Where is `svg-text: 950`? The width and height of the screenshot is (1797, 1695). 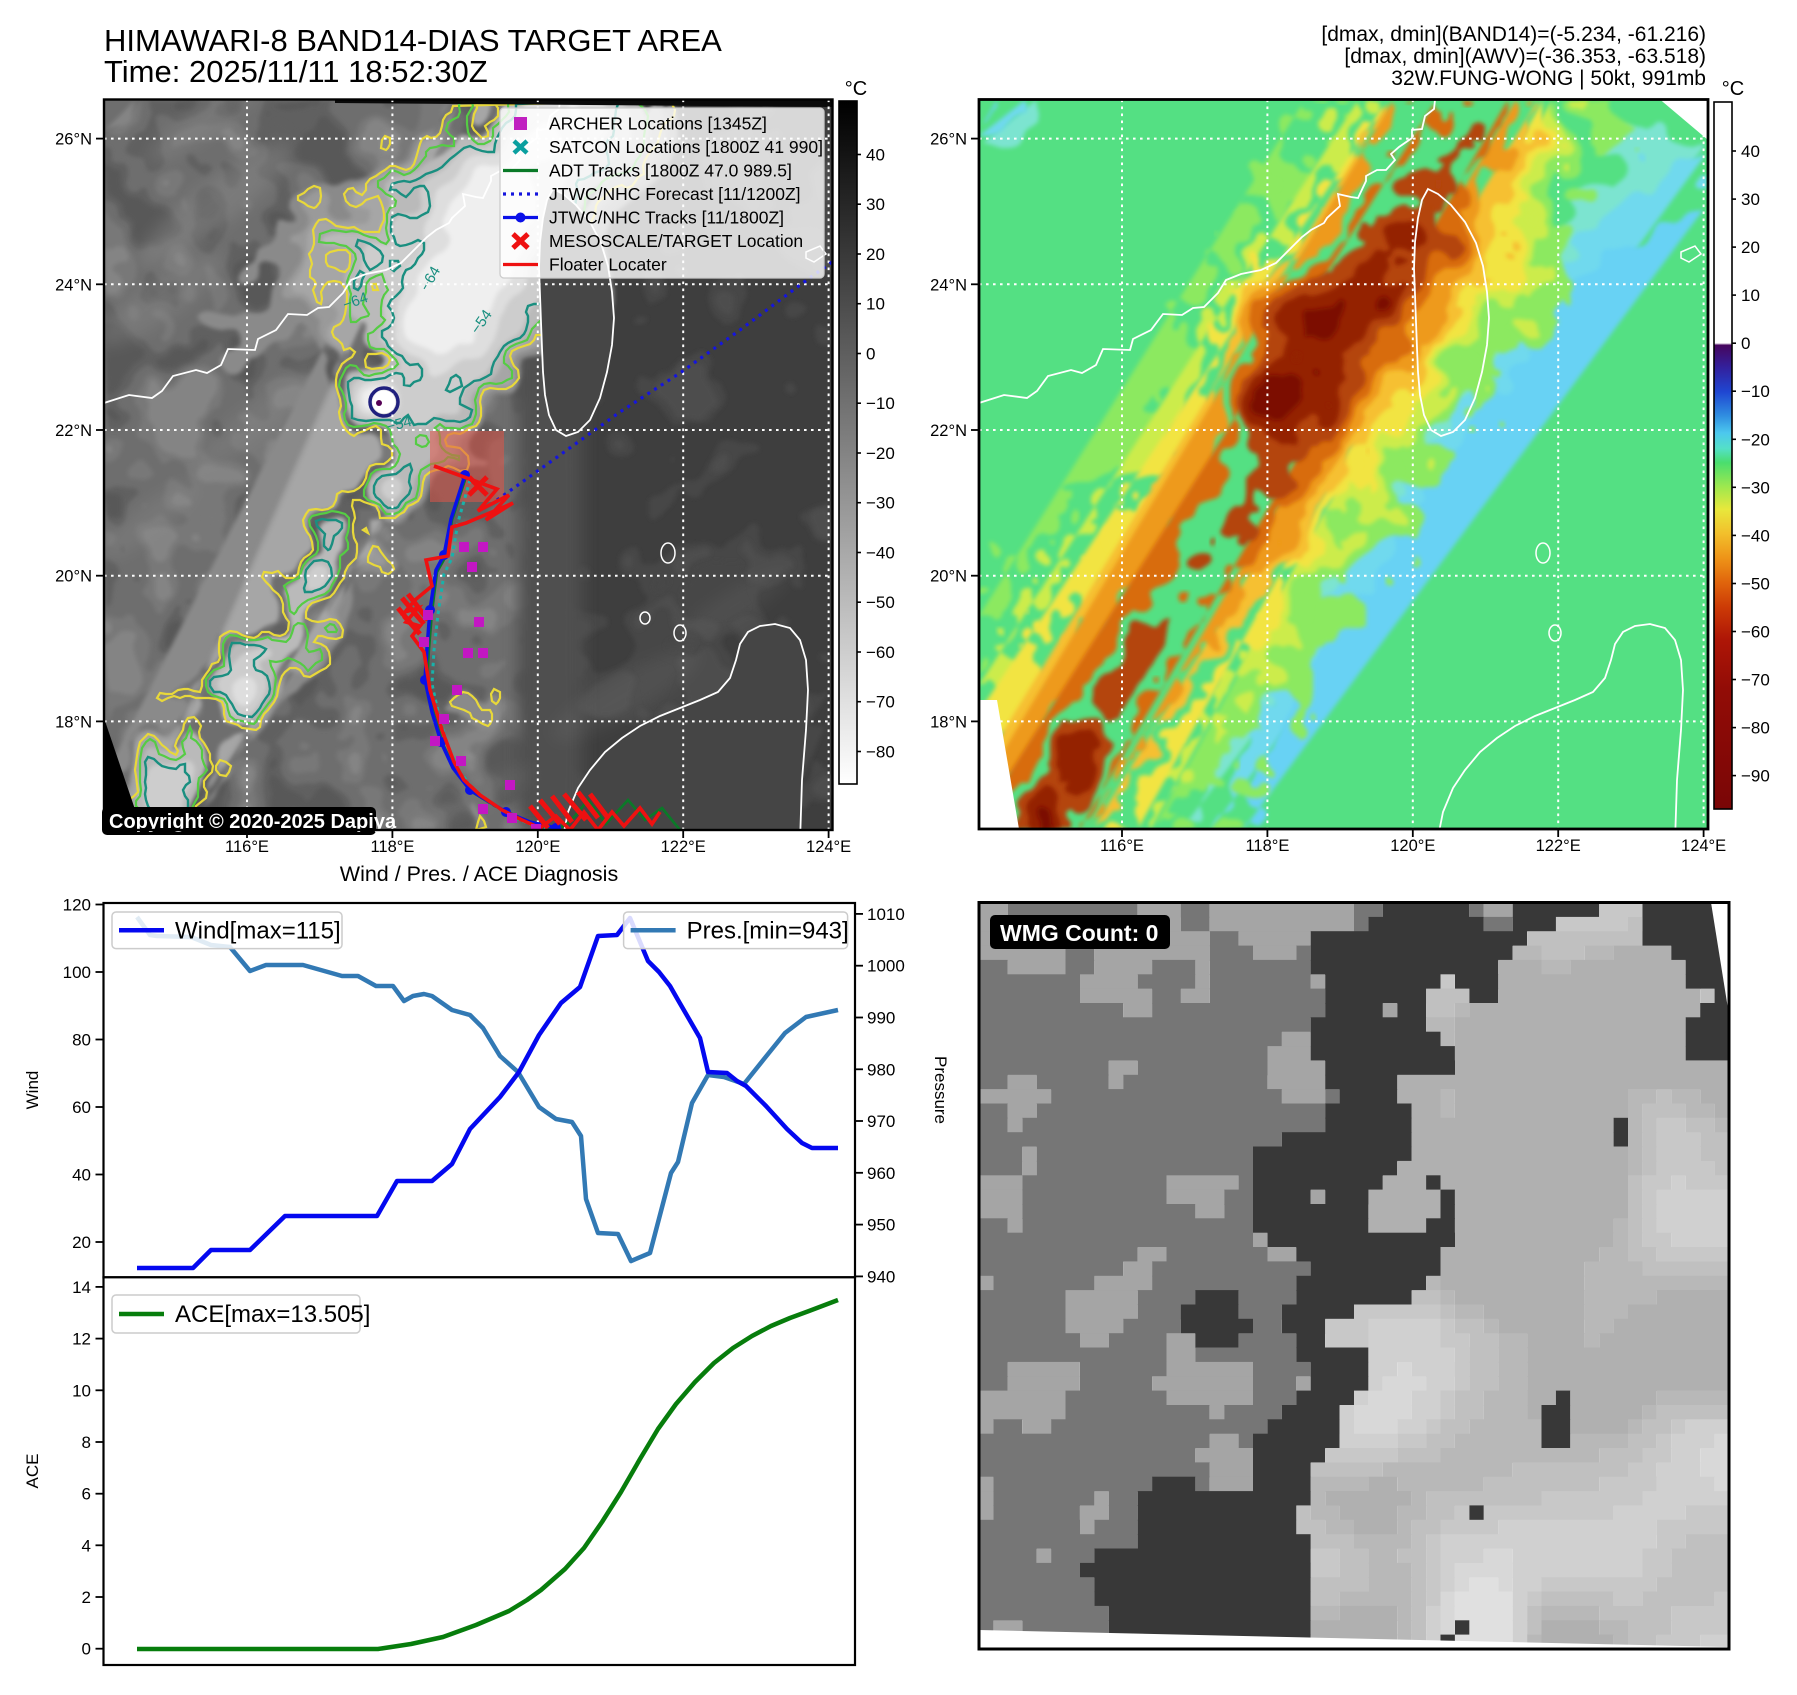 svg-text: 950 is located at coordinates (881, 1225).